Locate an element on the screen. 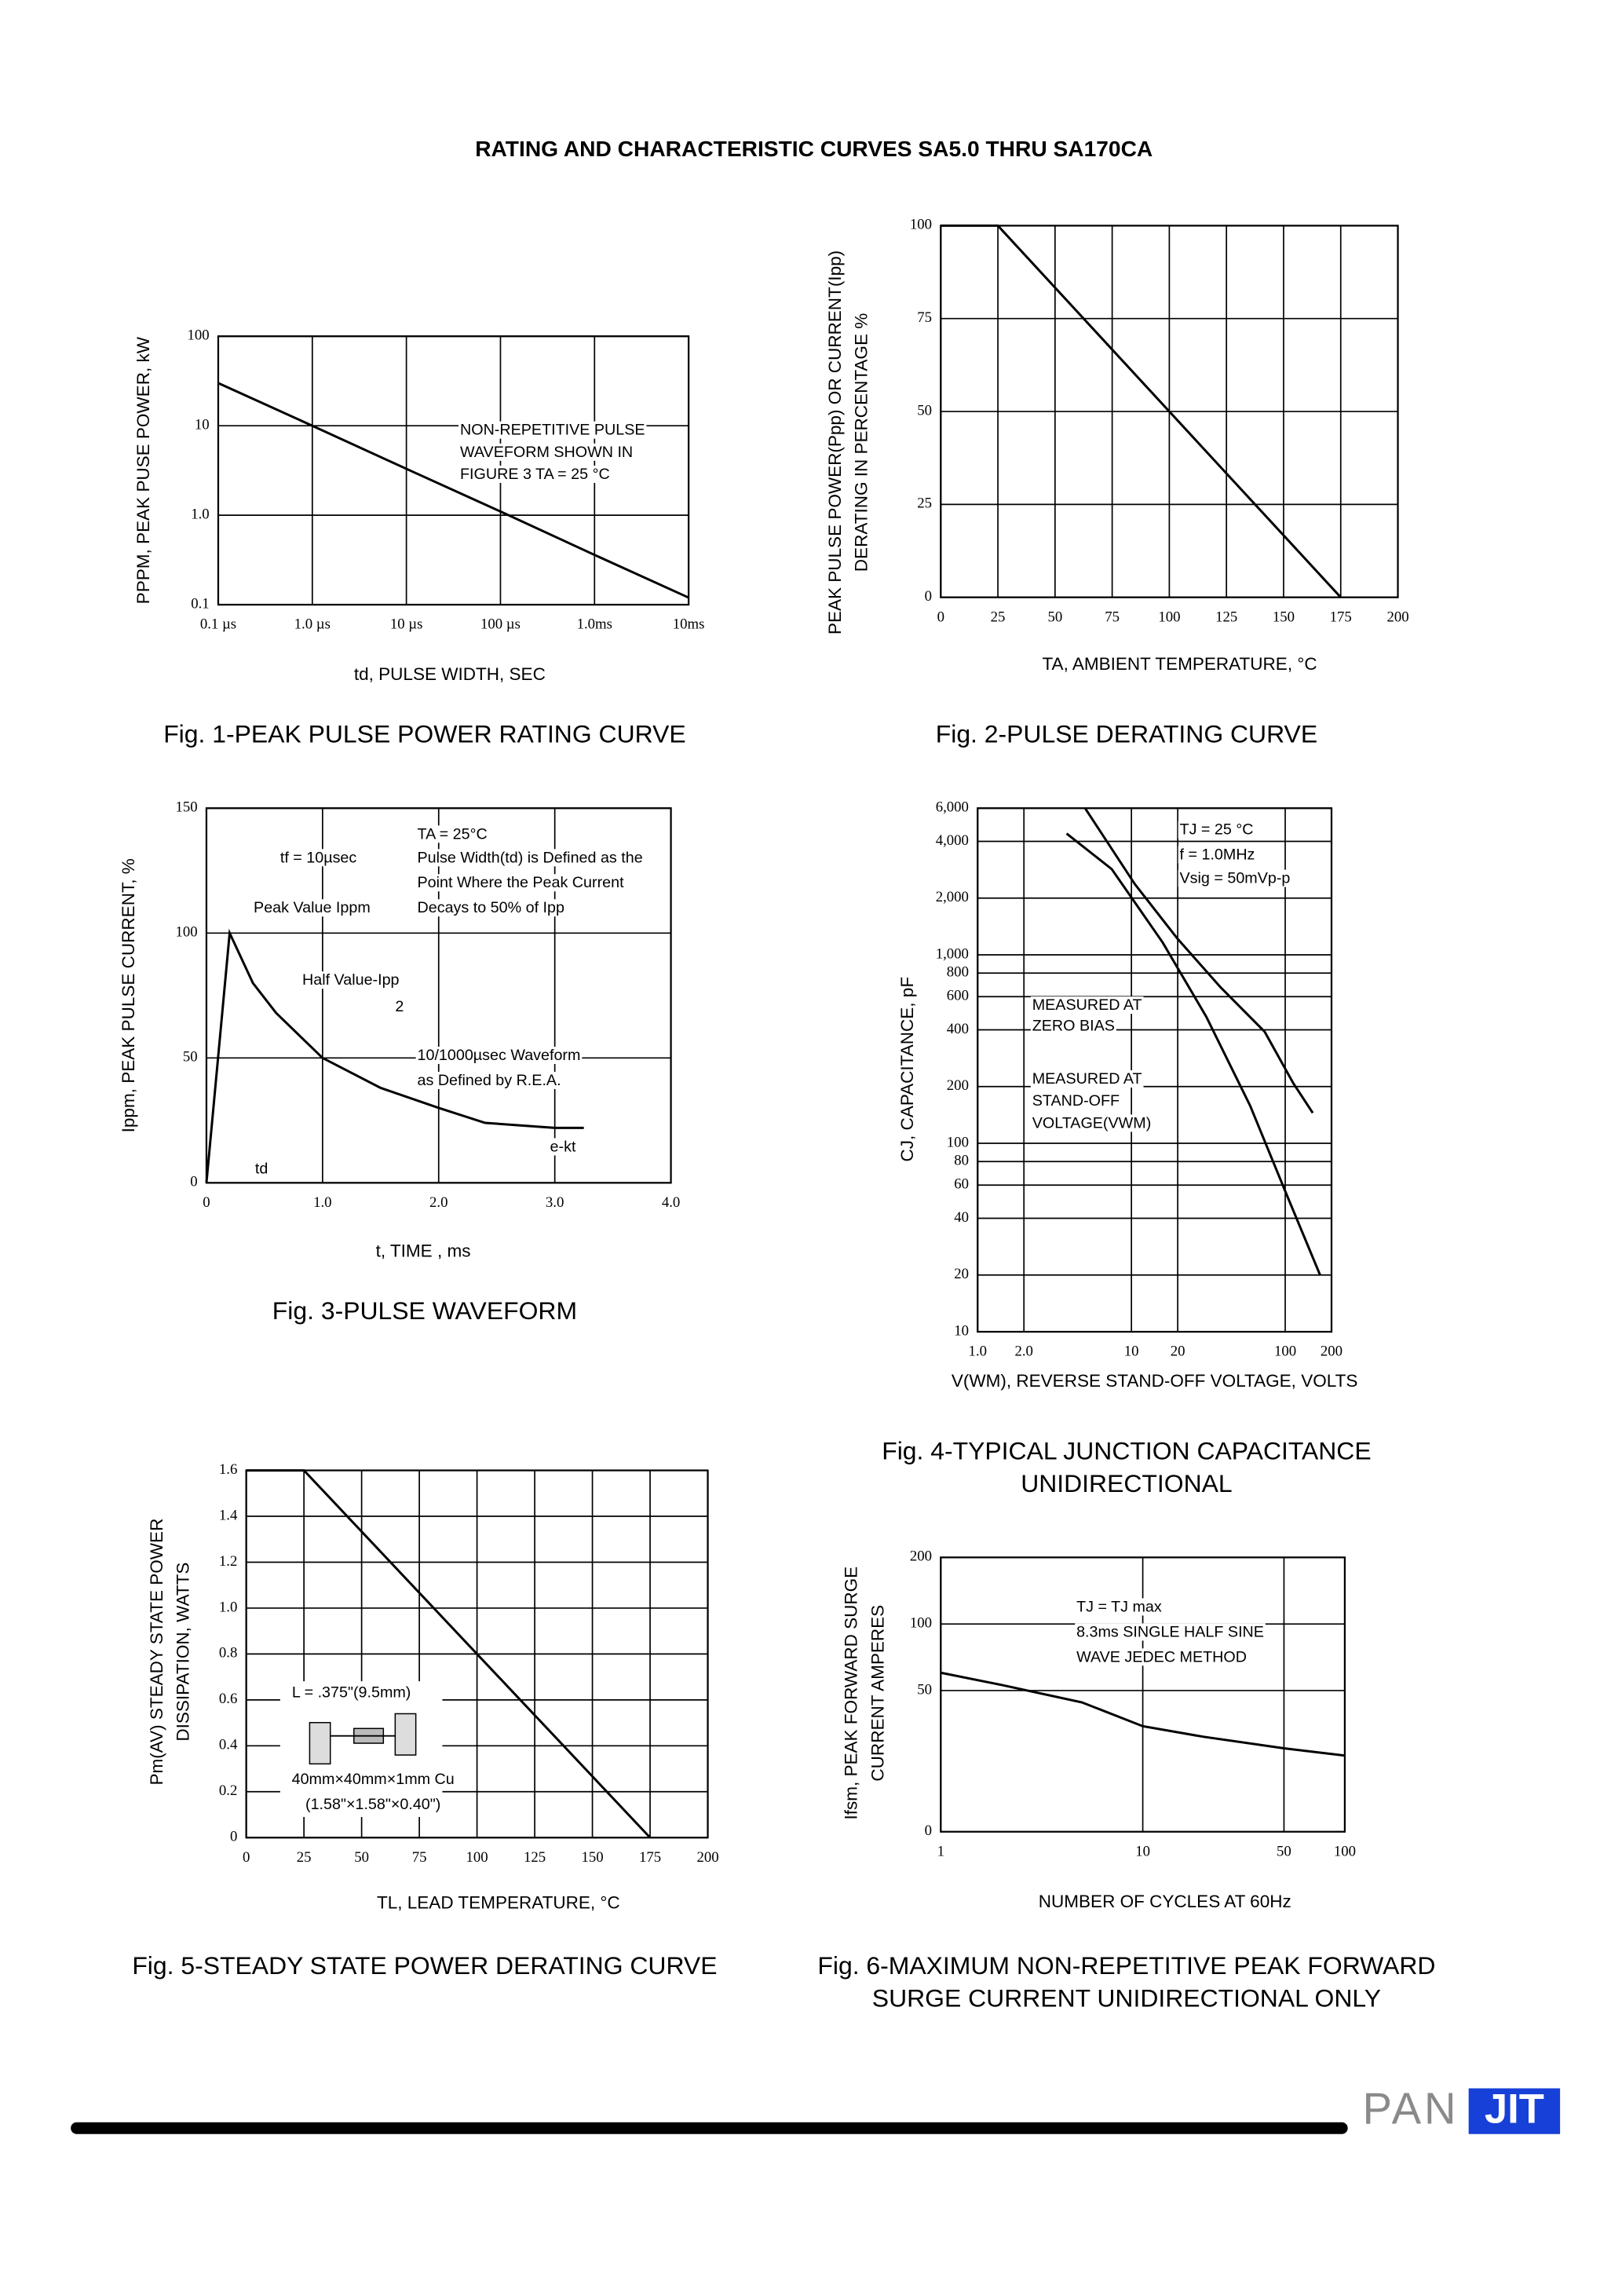 The width and height of the screenshot is (1622, 2296). x-tick-label: 100 µs is located at coordinates (500, 624).